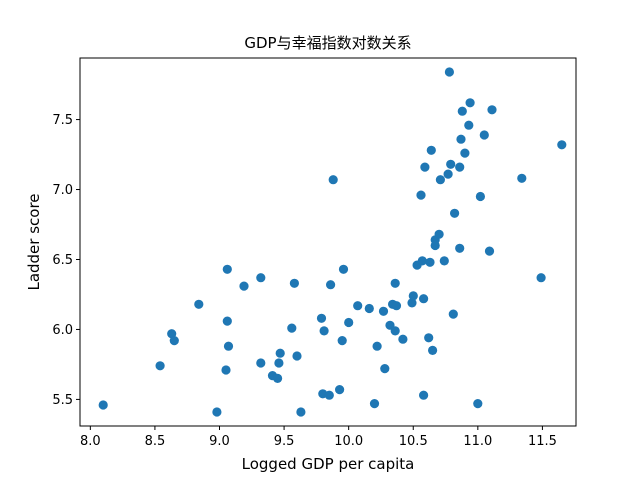 The image size is (640, 480). I want to click on y-axis-ticks: 5.5 6.0 6.5 7.0 7.5, so click(66, 260).